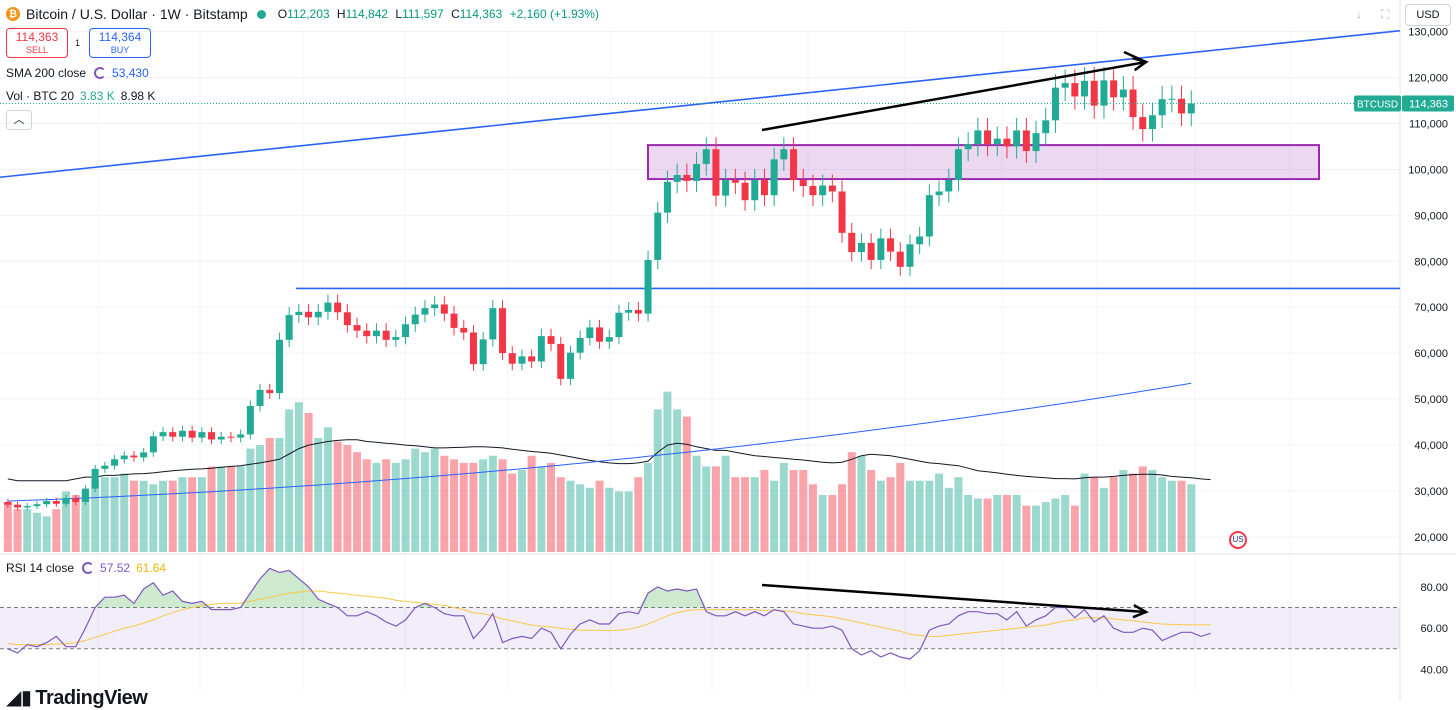  What do you see at coordinates (367, 14) in the screenshot?
I see `high-value: 114,842` at bounding box center [367, 14].